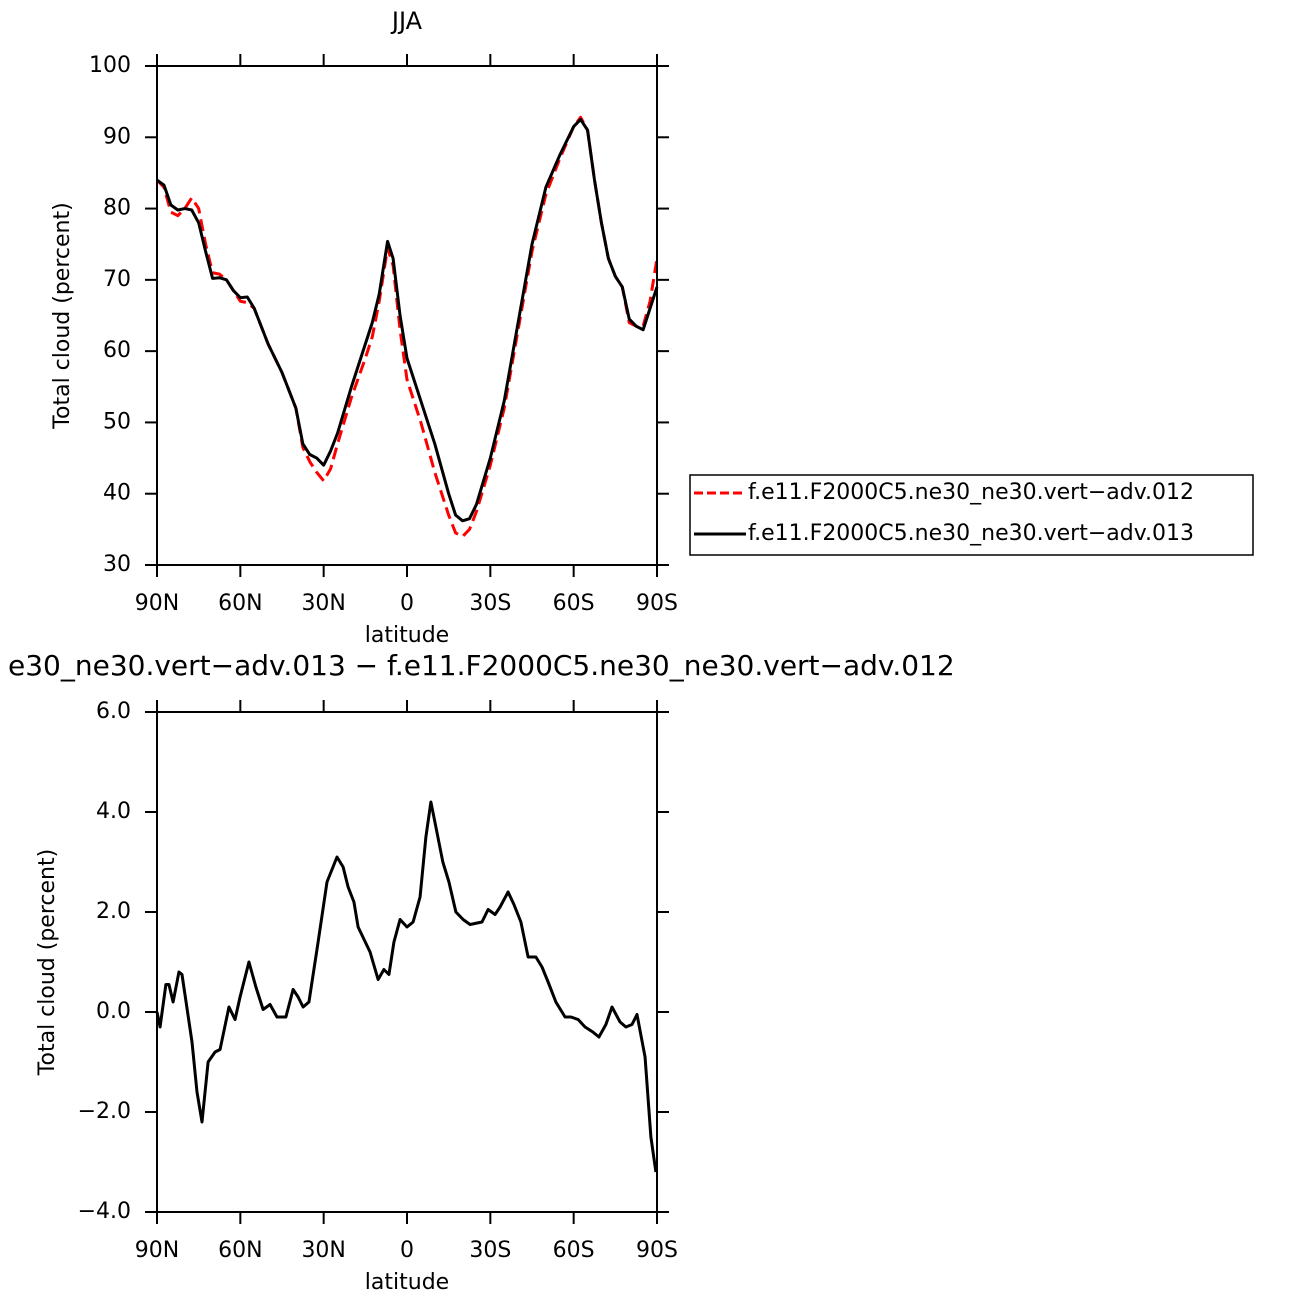 The height and width of the screenshot is (1303, 1305). I want to click on y-tick-label: 50, so click(117, 421).